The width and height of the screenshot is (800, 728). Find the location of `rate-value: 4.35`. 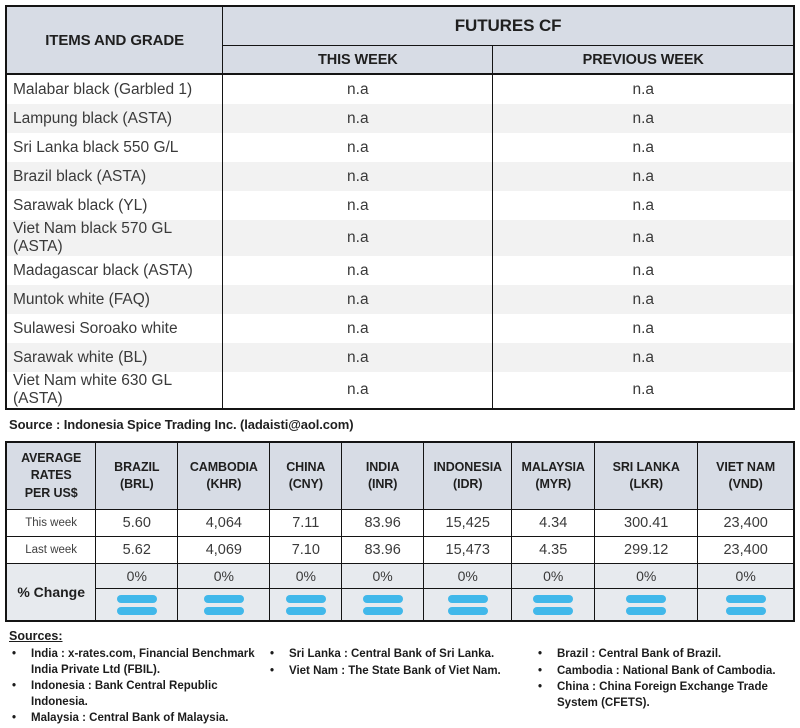

rate-value: 4.35 is located at coordinates (553, 550).